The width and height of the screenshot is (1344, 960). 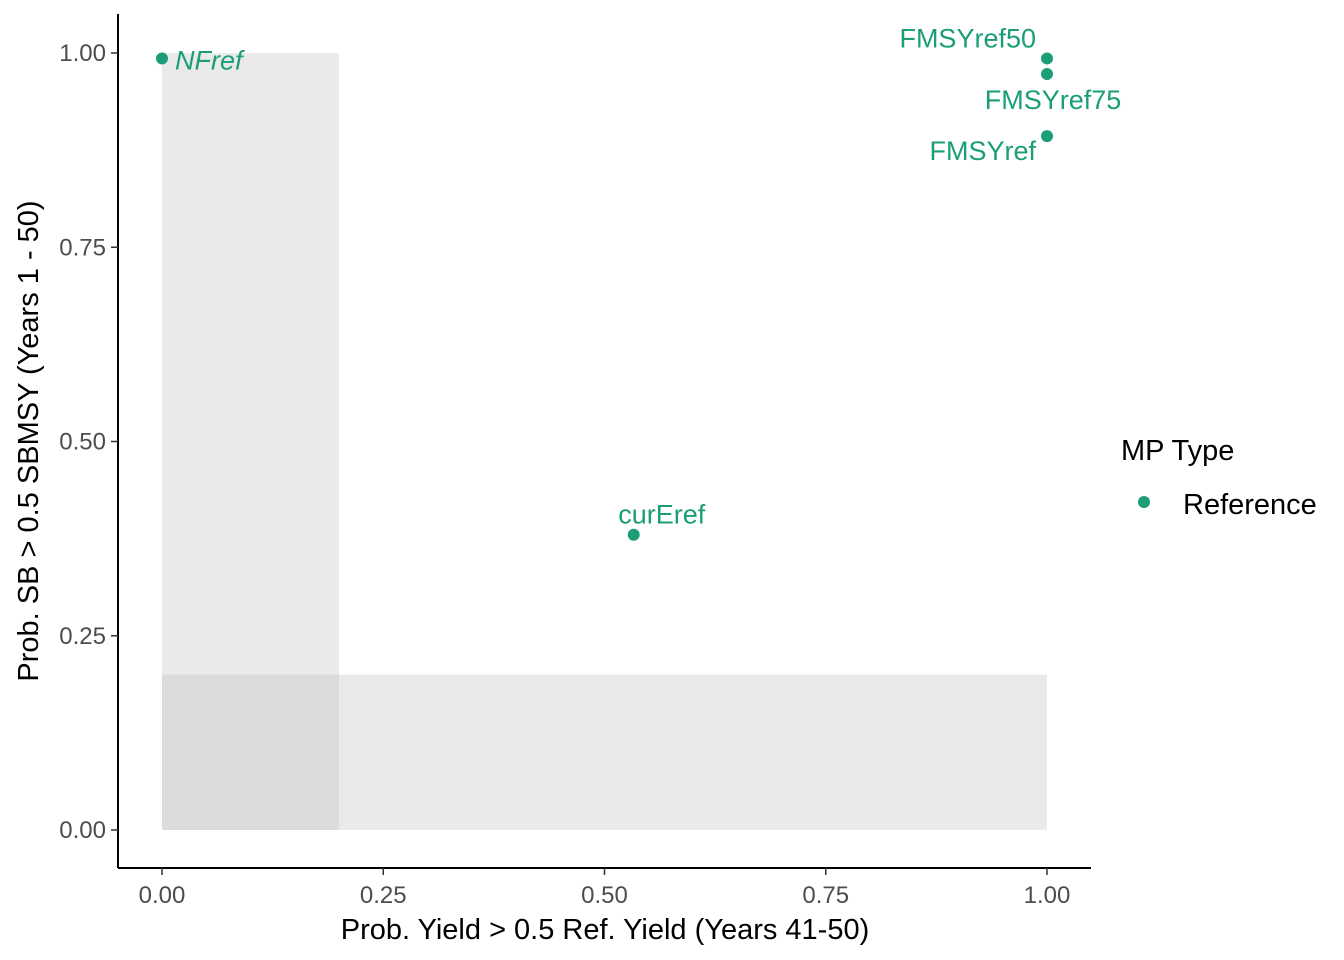 What do you see at coordinates (1219, 478) in the screenshot?
I see `legend: MP Type Reference` at bounding box center [1219, 478].